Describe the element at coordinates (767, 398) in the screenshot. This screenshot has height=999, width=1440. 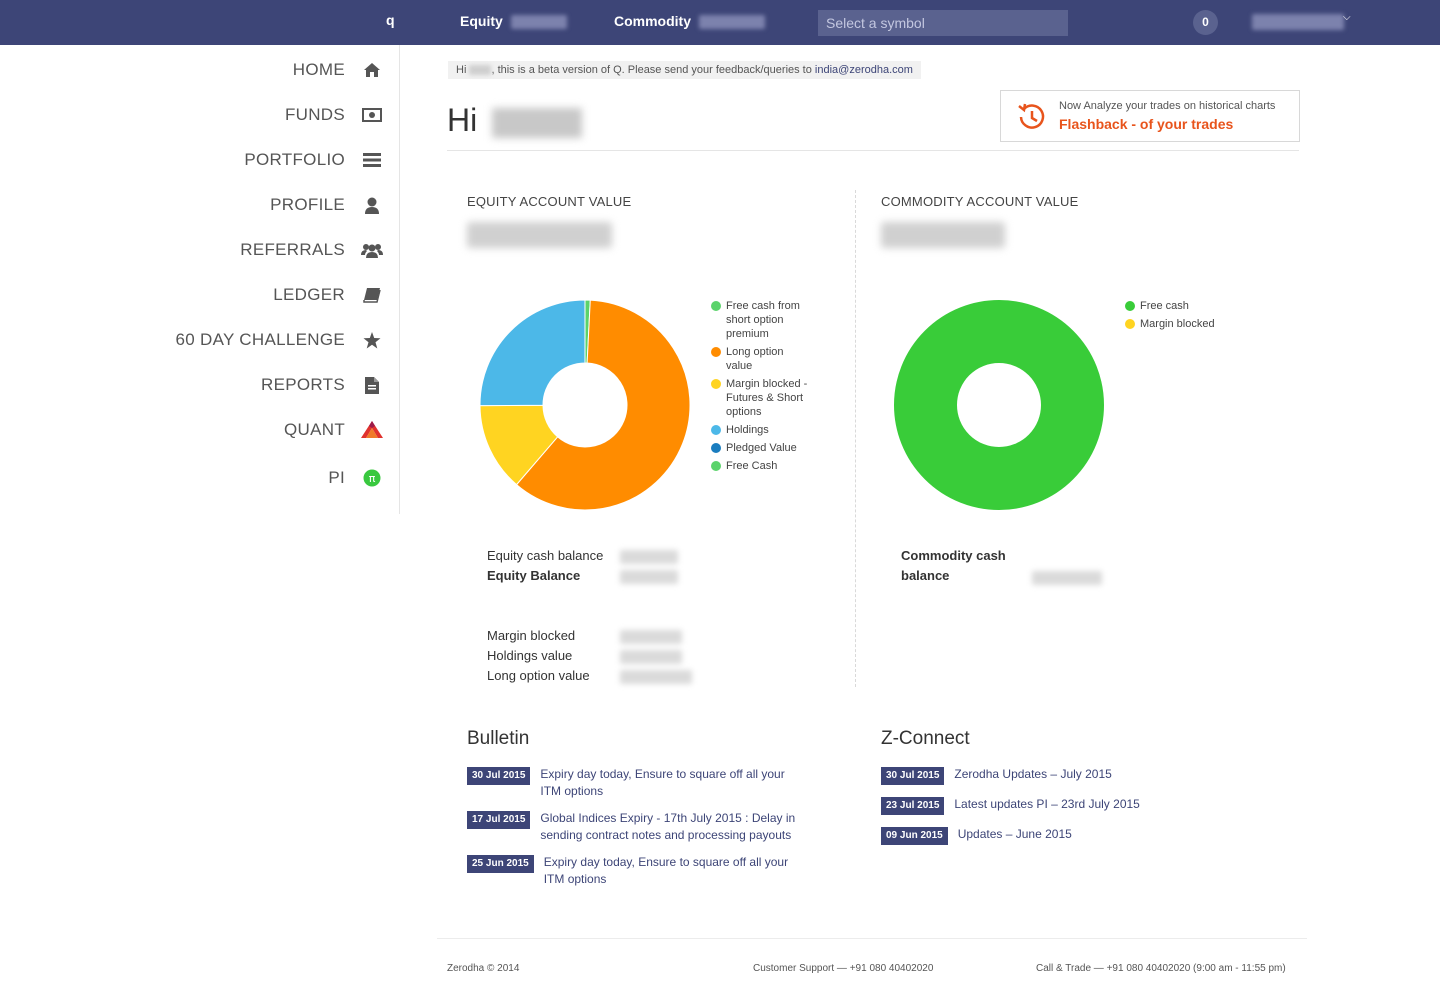
I see `legend-label: Margin blocked - Futures & Short options` at that location.